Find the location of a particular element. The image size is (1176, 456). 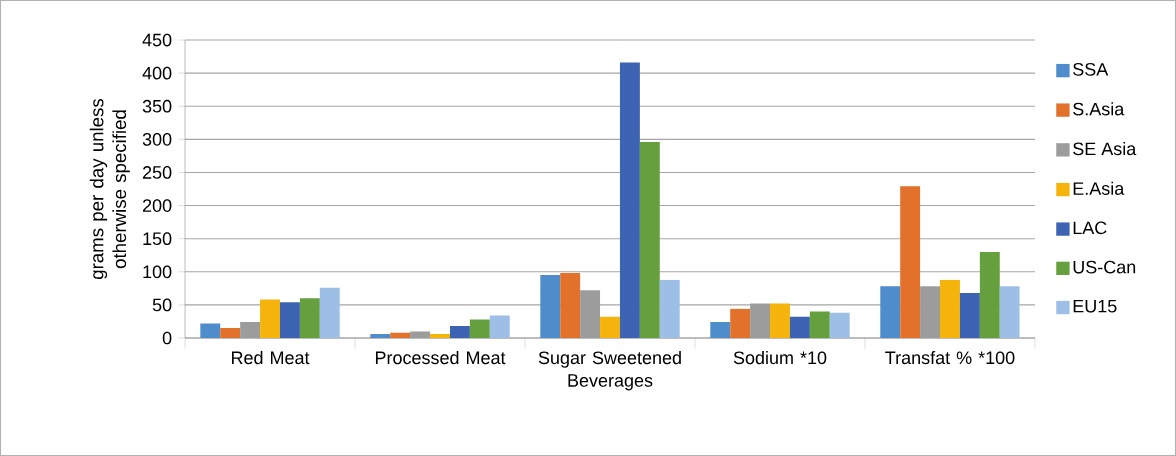

y-axis-title: grams per day unless otherwise specified is located at coordinates (109, 188).